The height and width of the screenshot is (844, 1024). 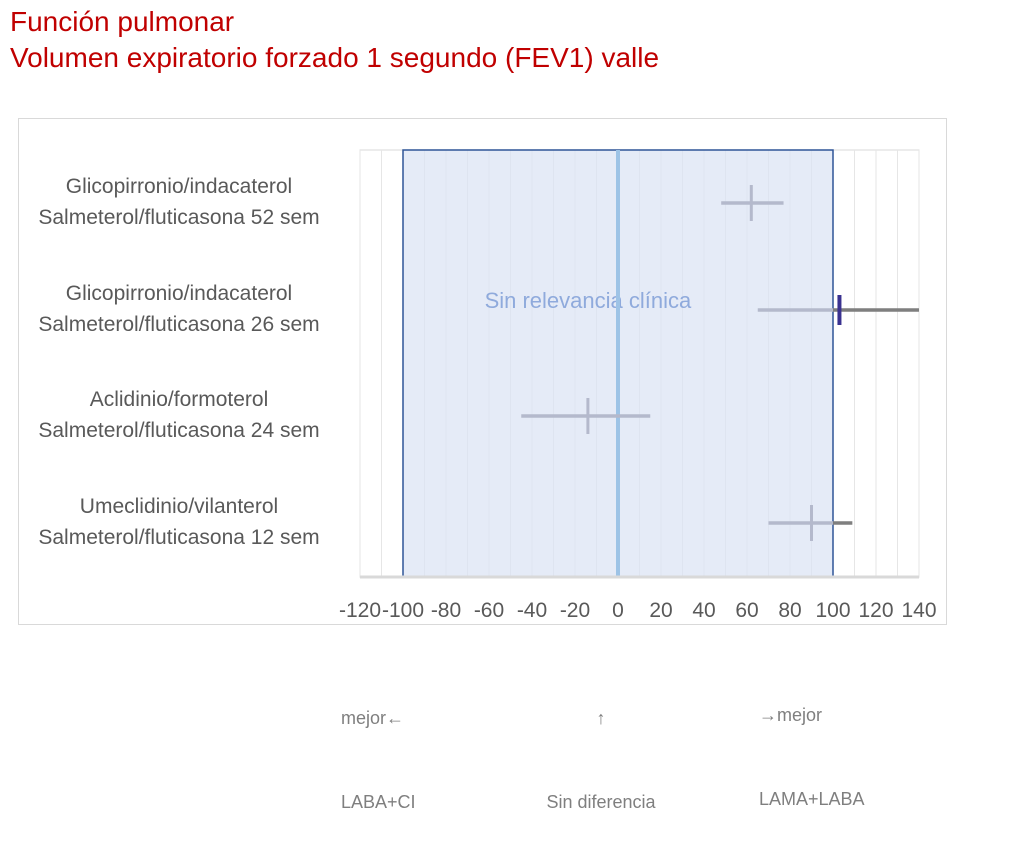 What do you see at coordinates (789, 610) in the screenshot?
I see `x-tick-label-10: 80` at bounding box center [789, 610].